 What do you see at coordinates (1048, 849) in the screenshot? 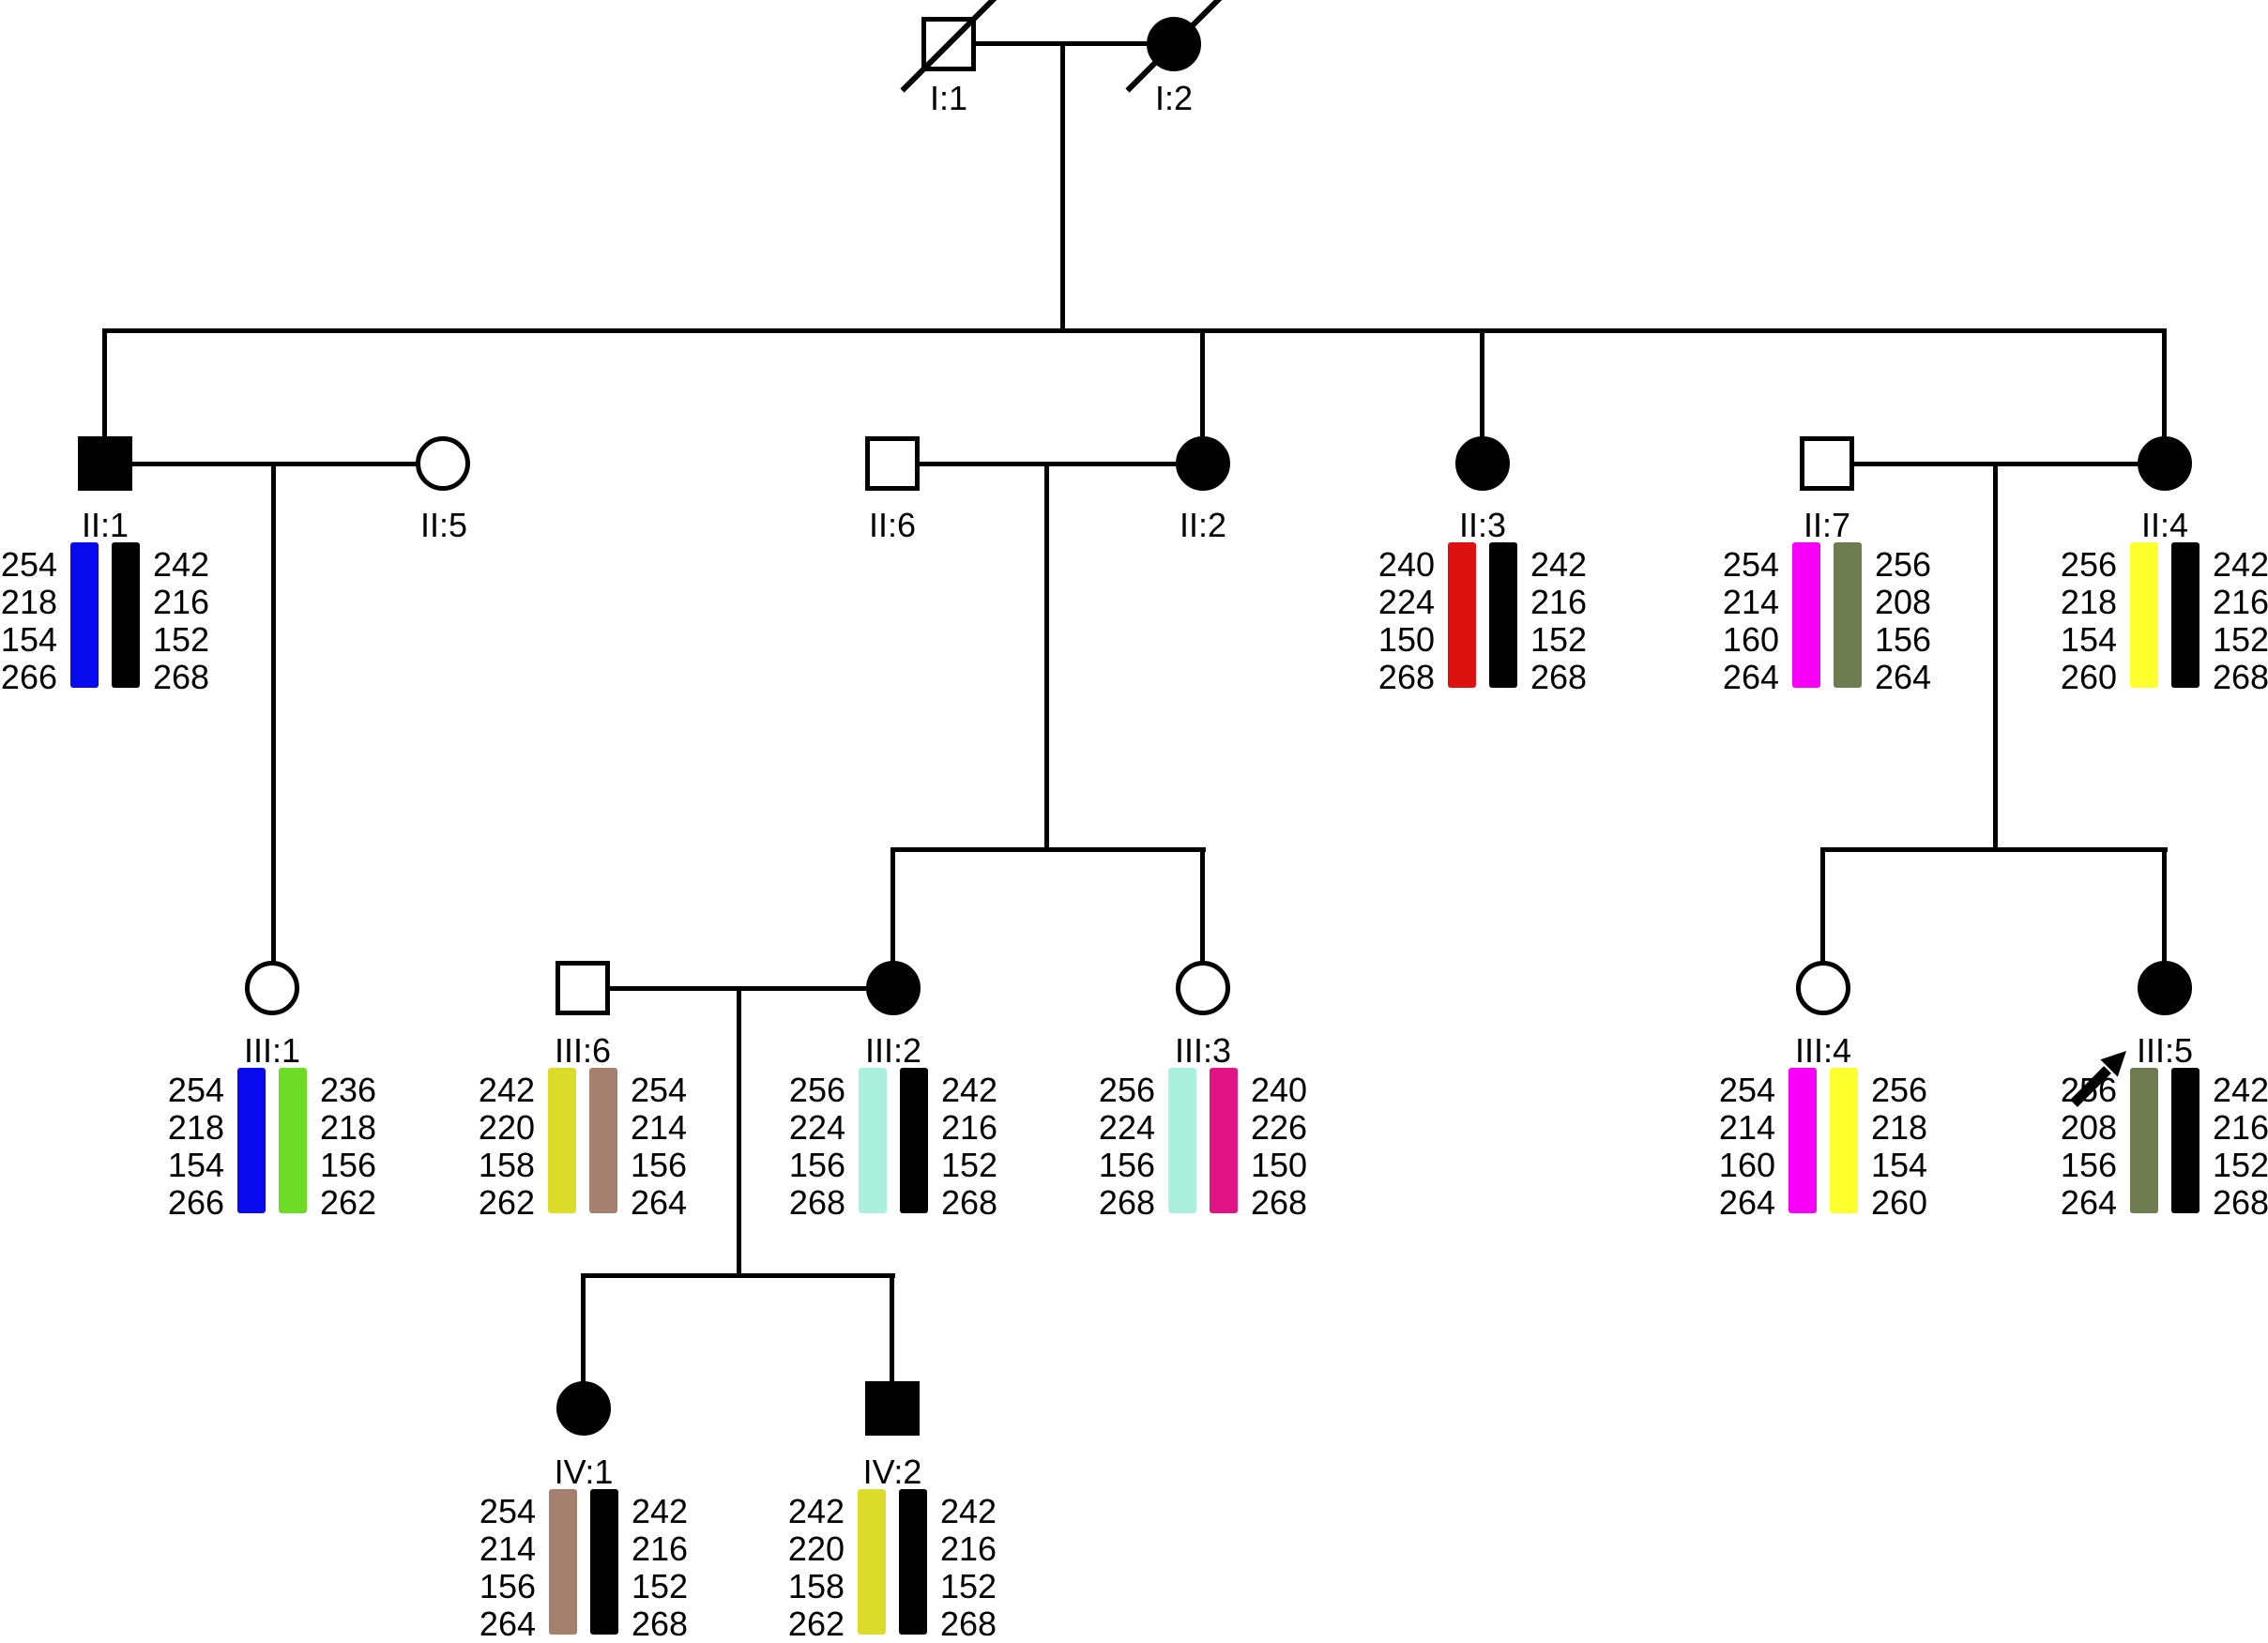
I see `sibship-line-III-left` at bounding box center [1048, 849].